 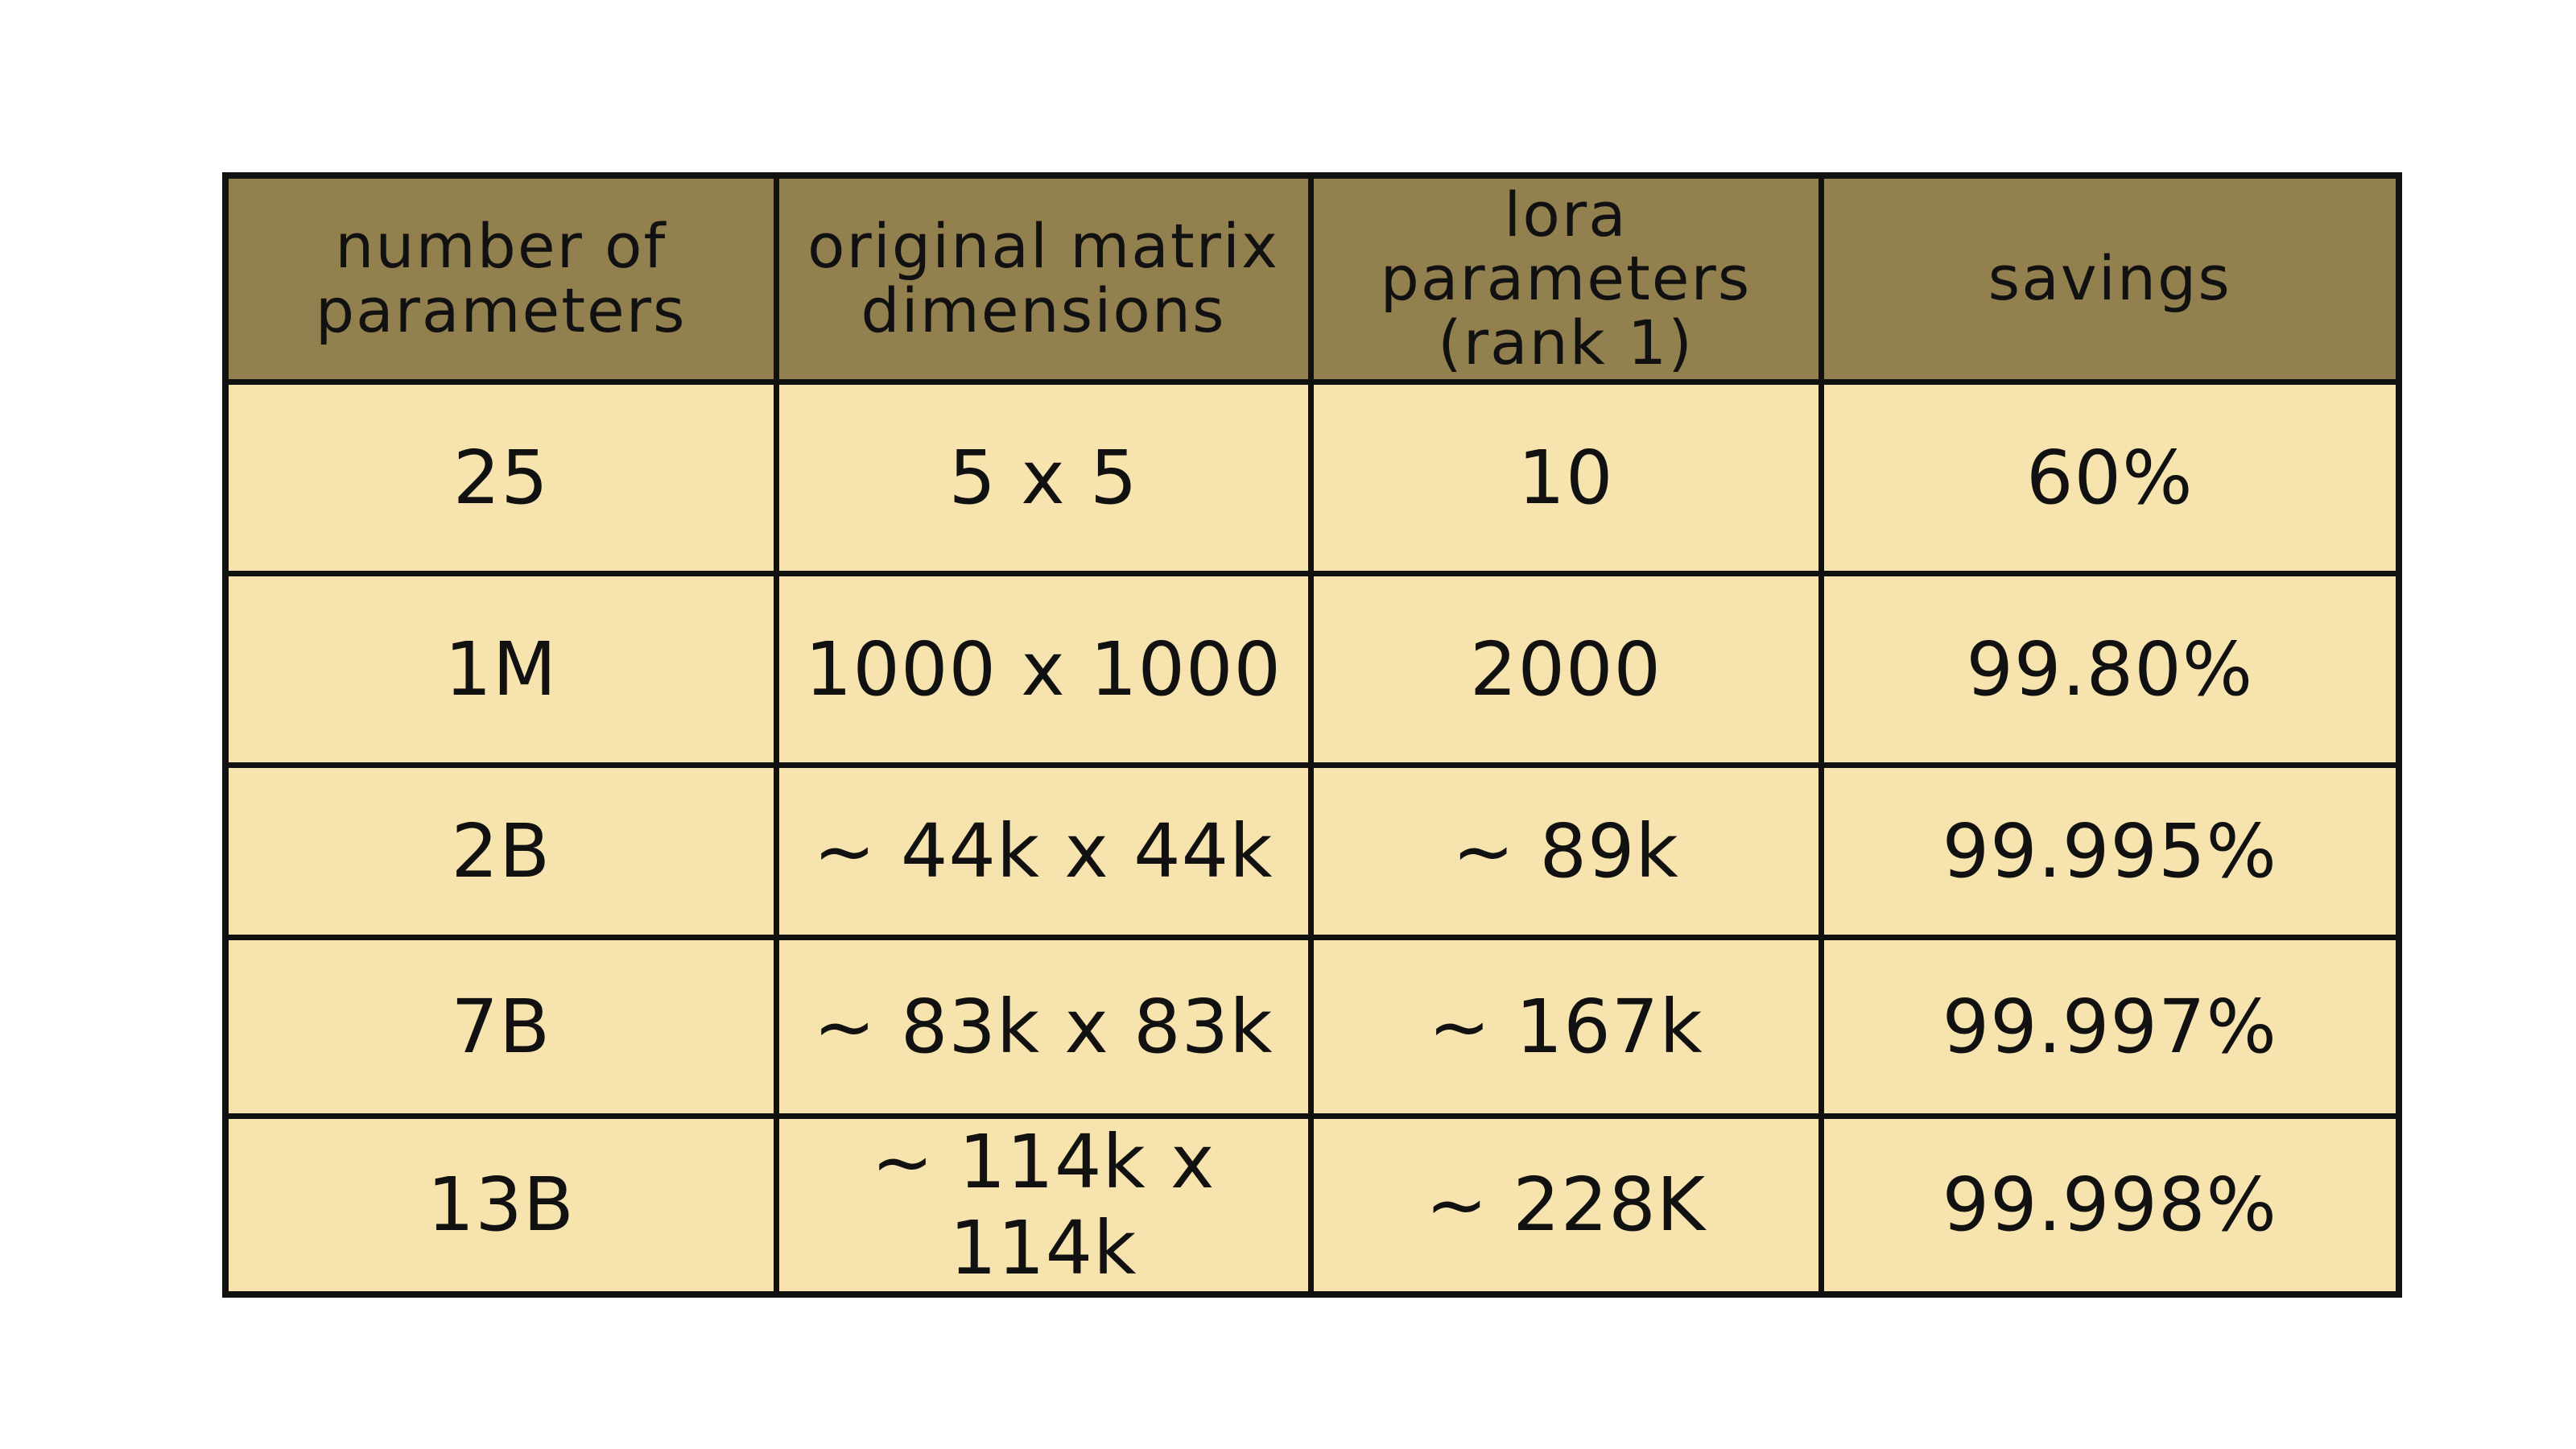 What do you see at coordinates (500, 669) in the screenshot?
I see `cell-number-of-parameters: 1M` at bounding box center [500, 669].